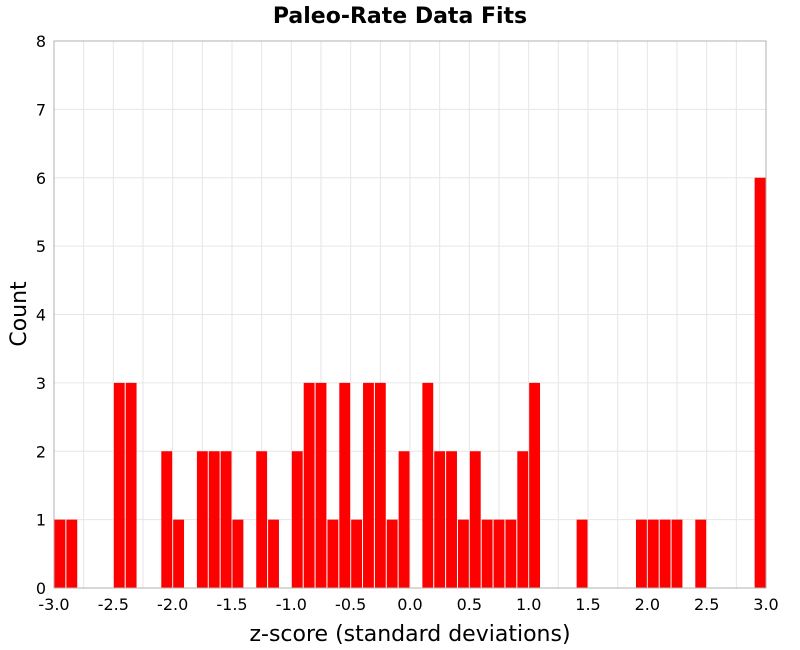 The height and width of the screenshot is (650, 800). I want to click on y-tick-label: 3, so click(41, 383).